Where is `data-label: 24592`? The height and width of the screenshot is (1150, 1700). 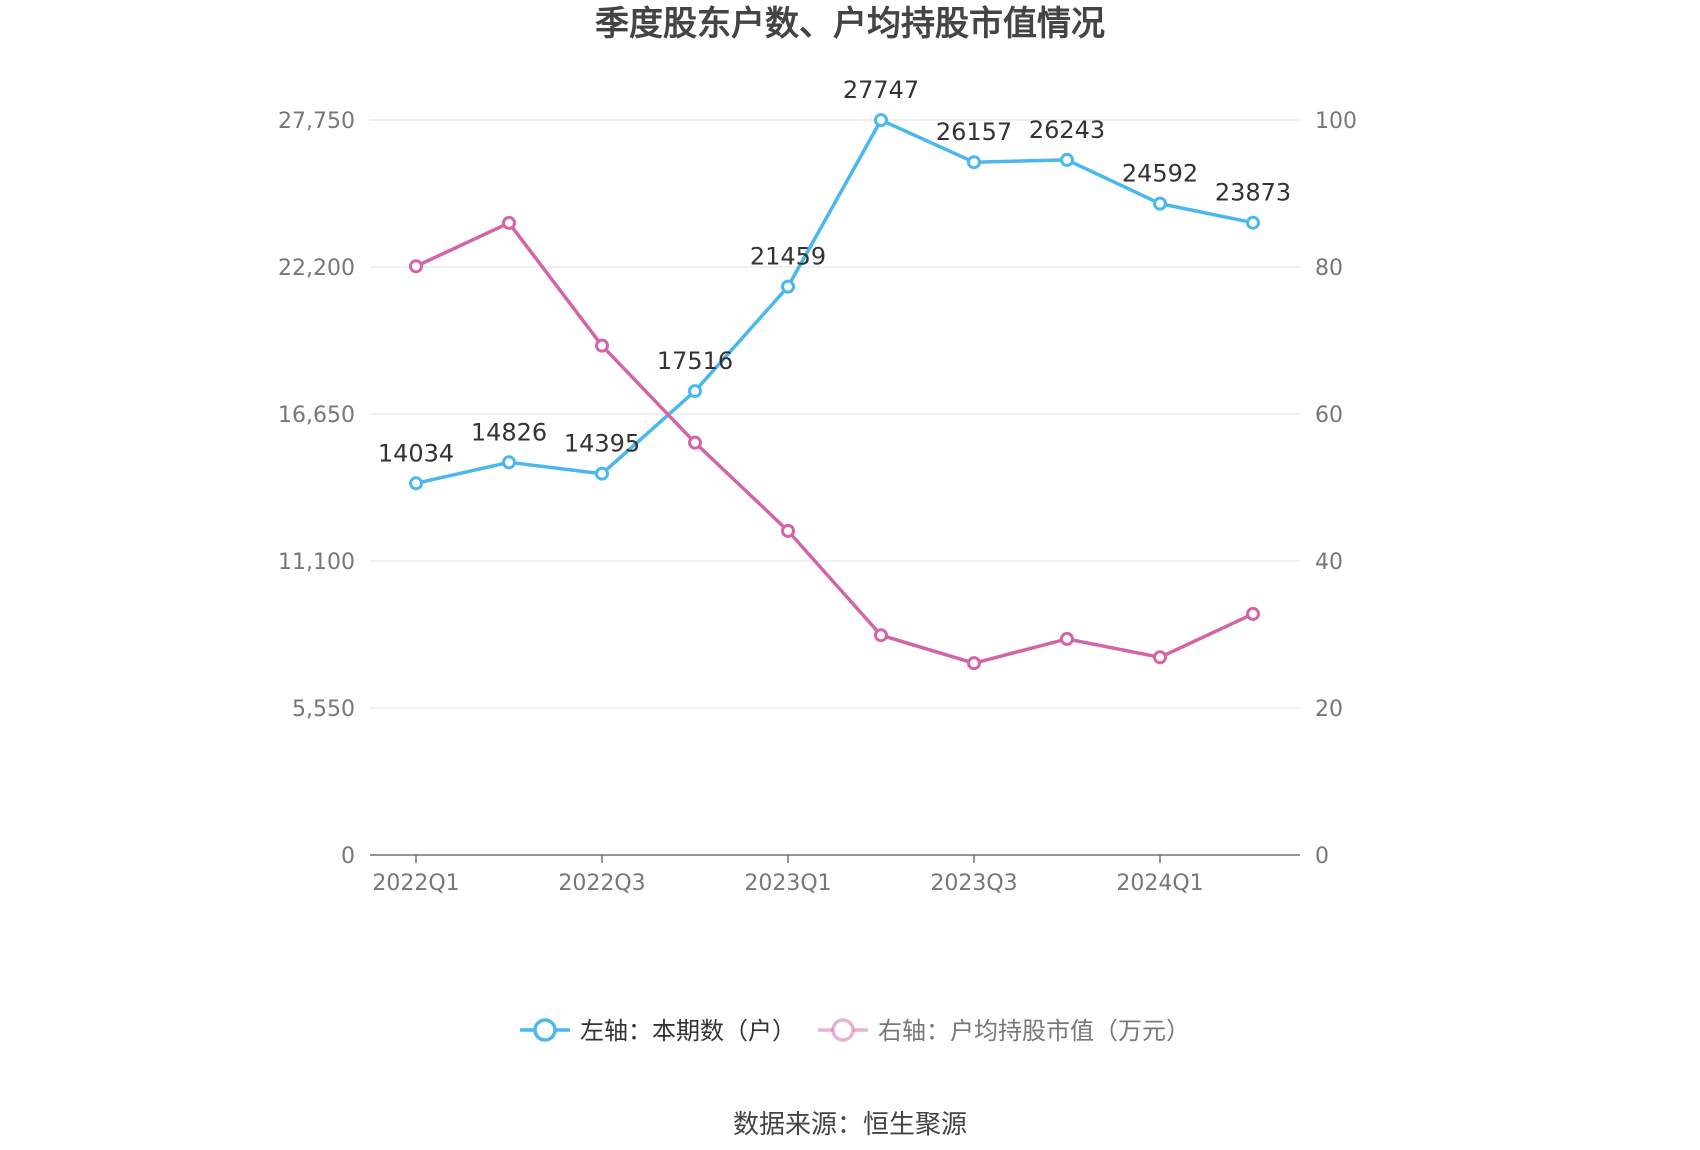
data-label: 24592 is located at coordinates (1160, 174).